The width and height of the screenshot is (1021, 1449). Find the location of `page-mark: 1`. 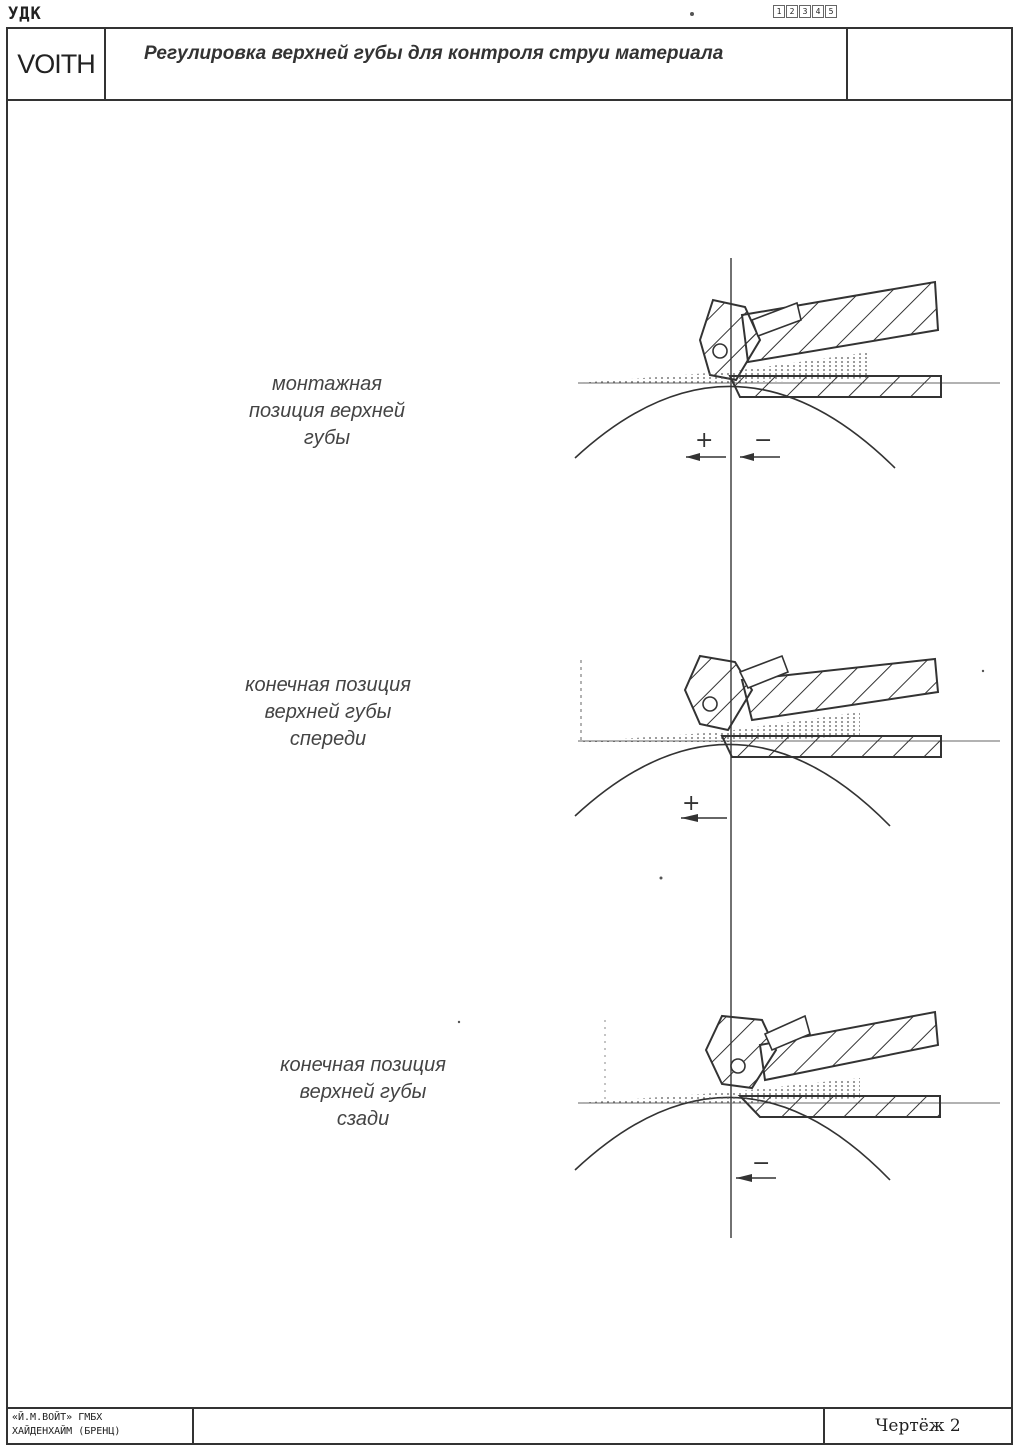

page-mark: 1 is located at coordinates (779, 11).